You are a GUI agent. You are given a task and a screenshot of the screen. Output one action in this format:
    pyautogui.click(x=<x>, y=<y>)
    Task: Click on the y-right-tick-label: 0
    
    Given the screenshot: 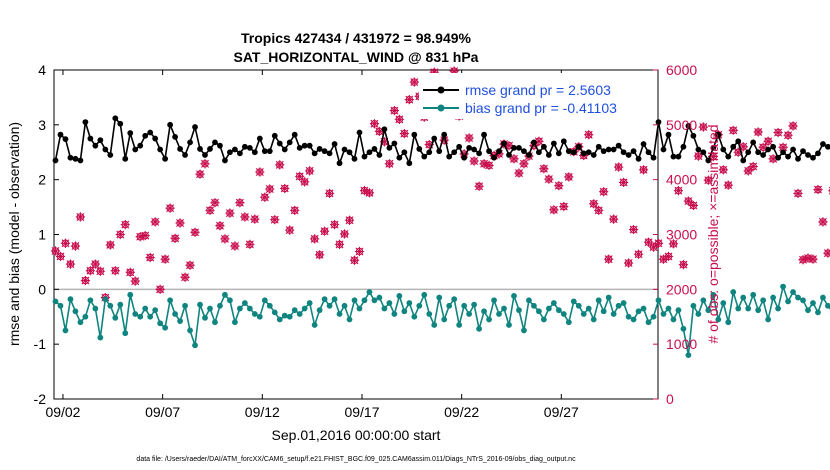 What is the action you would take?
    pyautogui.click(x=670, y=399)
    